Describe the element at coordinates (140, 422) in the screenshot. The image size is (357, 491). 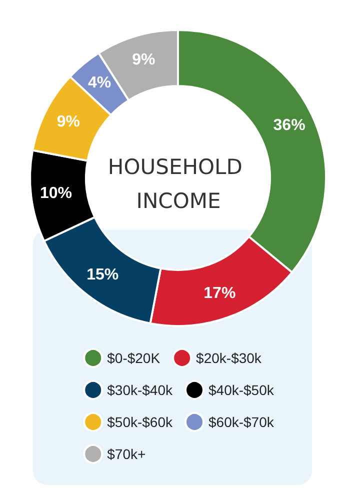
I see `legend-label: $50k-$60k` at that location.